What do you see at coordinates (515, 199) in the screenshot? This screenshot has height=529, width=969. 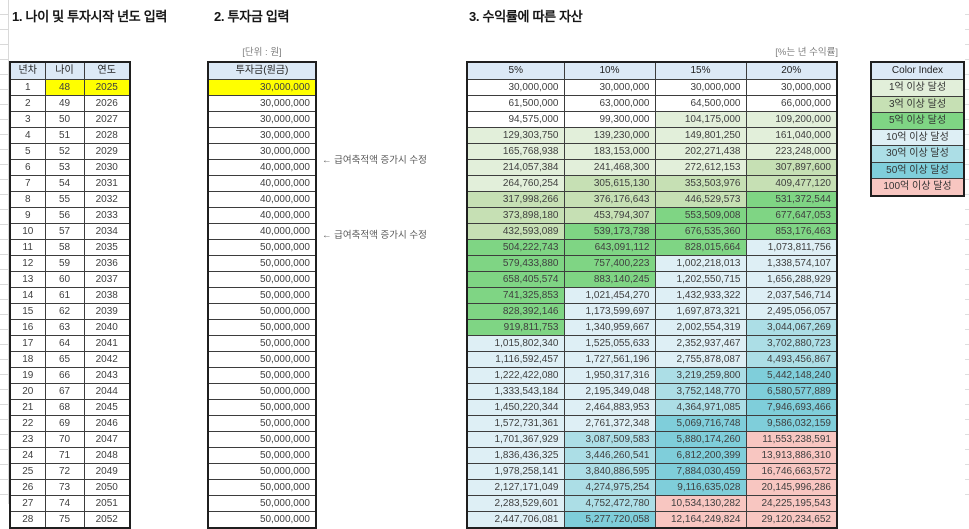 I see `asset-value-cell: 317,998,266` at bounding box center [515, 199].